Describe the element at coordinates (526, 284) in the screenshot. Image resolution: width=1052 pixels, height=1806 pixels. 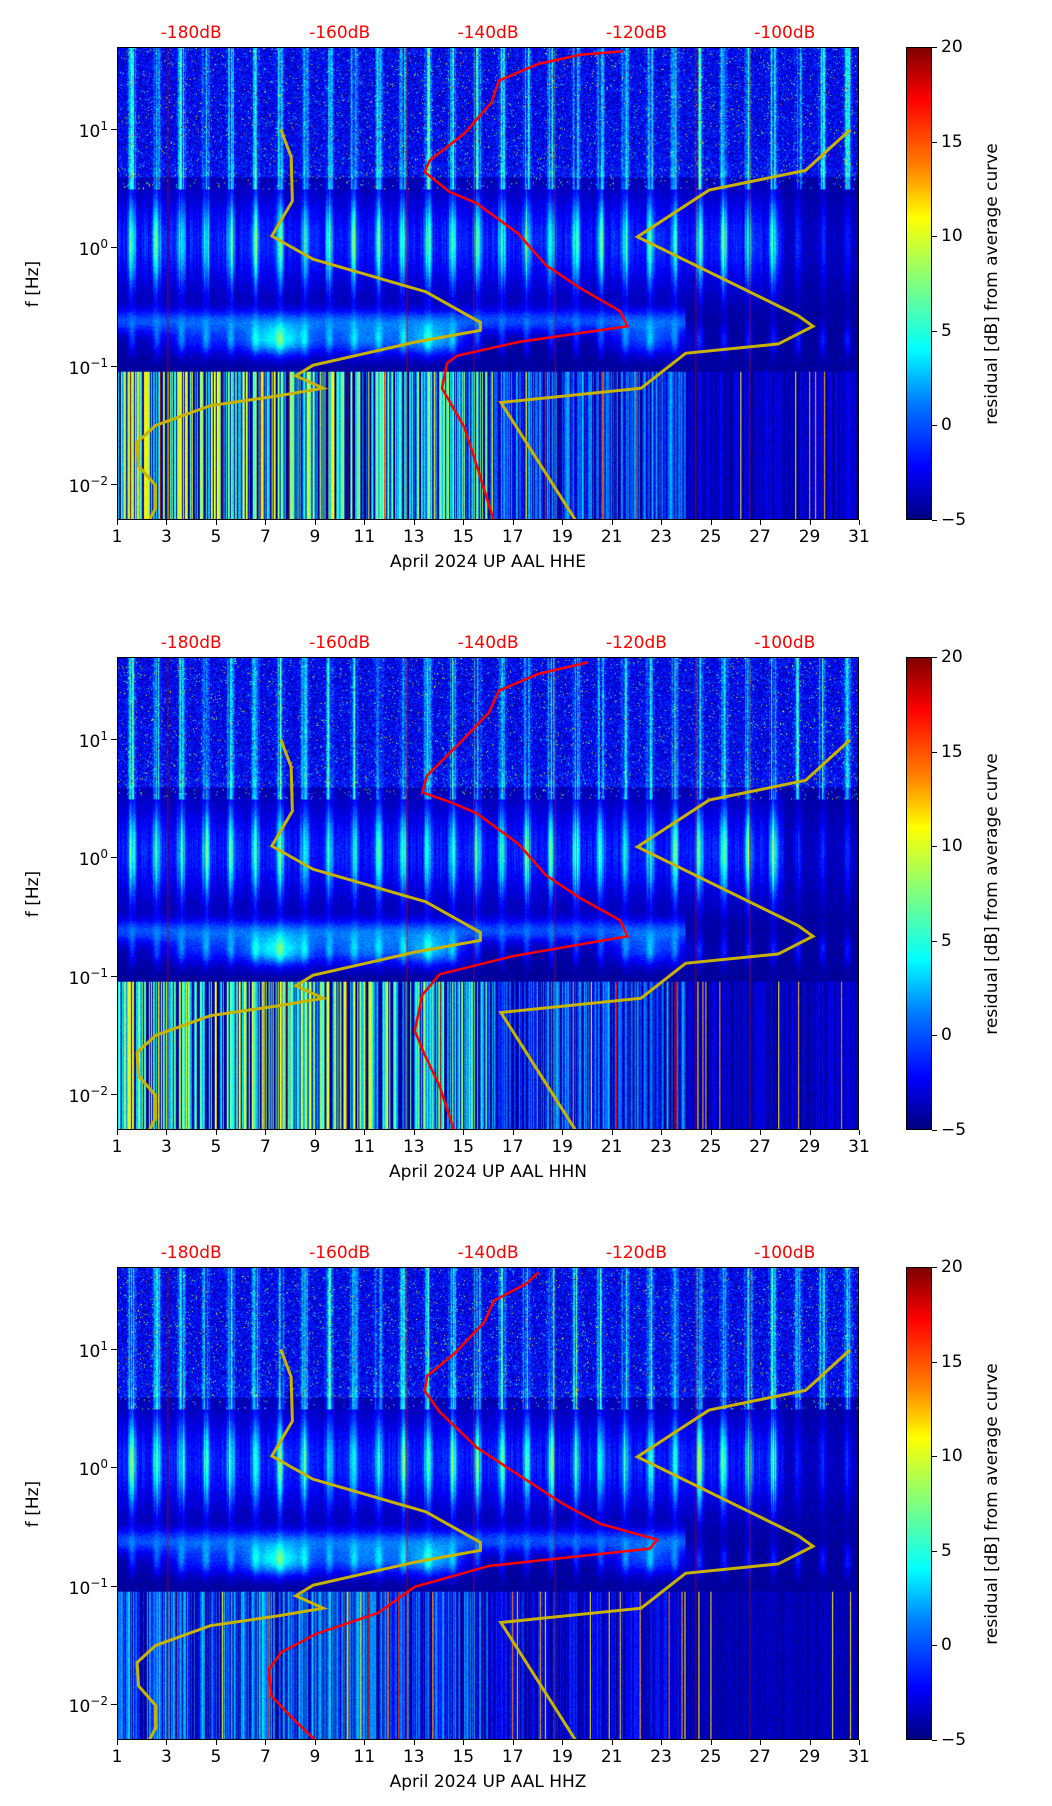
I see `average-psd-curve` at that location.